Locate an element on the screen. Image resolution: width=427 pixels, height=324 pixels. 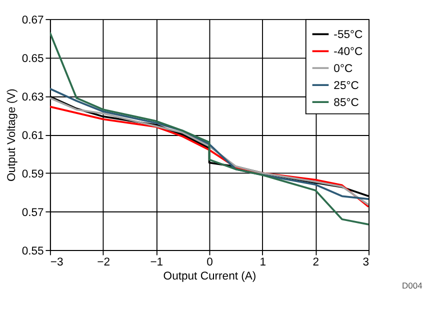
y-tick-label: 0.63 is located at coordinates (33, 97).